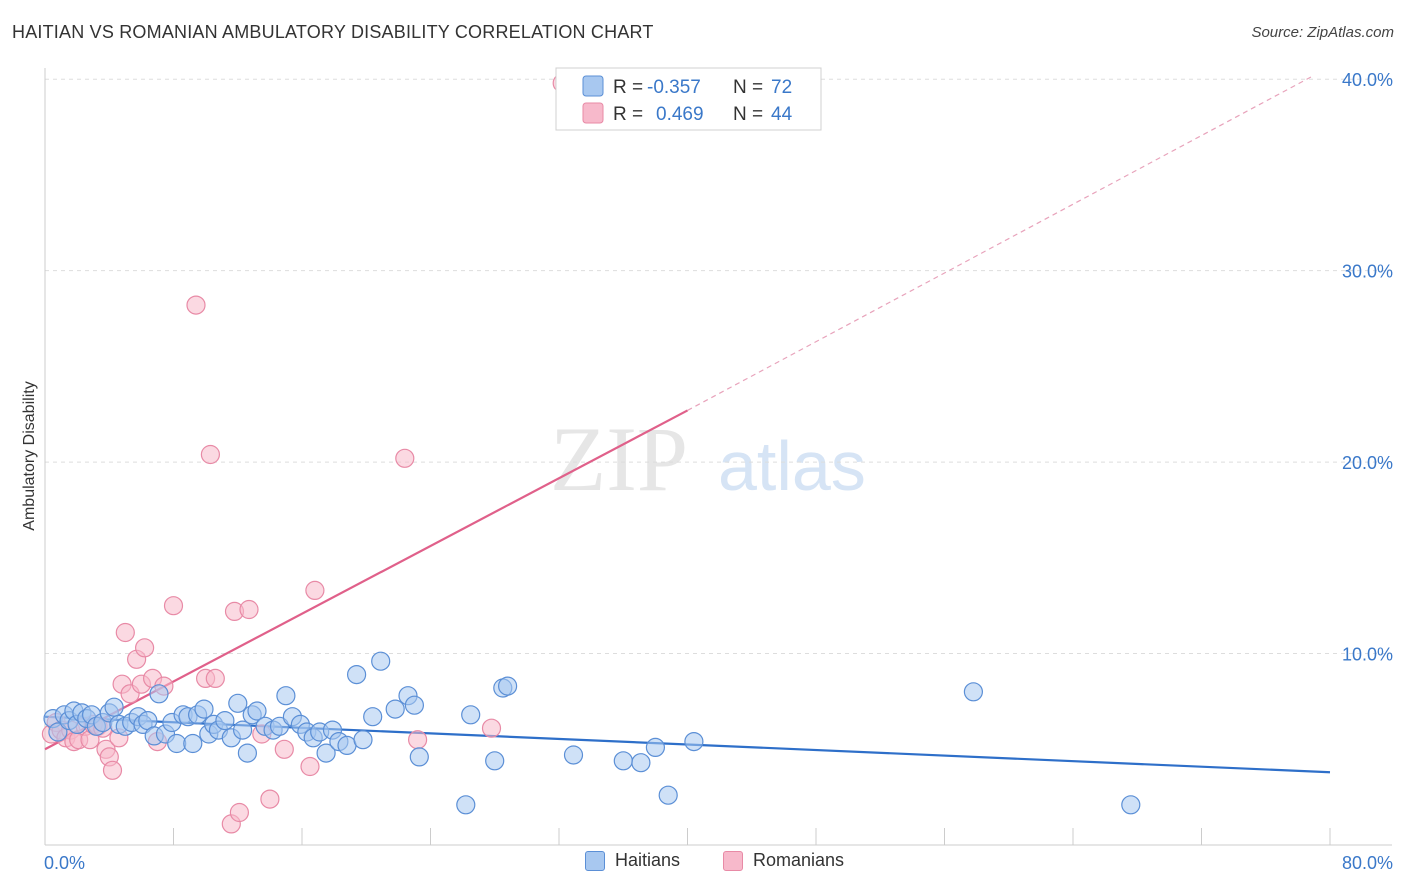 This screenshot has width=1406, height=892. I want to click on x-tick-label-0: 0.0%, so click(64, 863).